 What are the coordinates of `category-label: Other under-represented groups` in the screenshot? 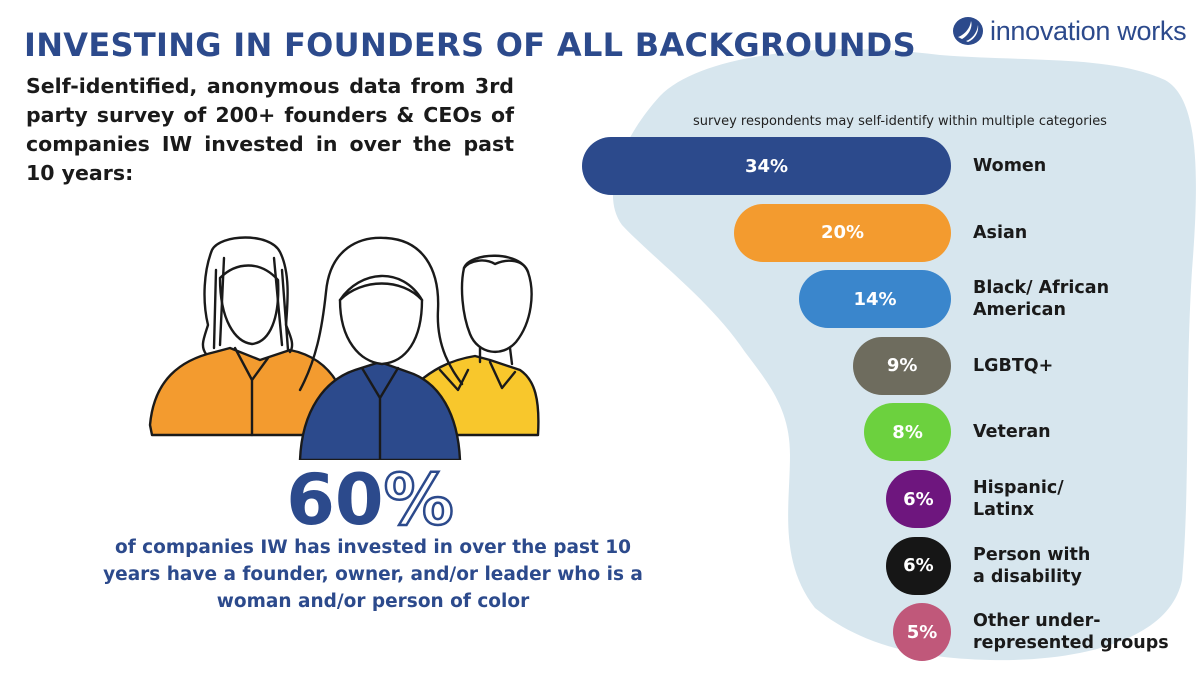 It's located at (1071, 632).